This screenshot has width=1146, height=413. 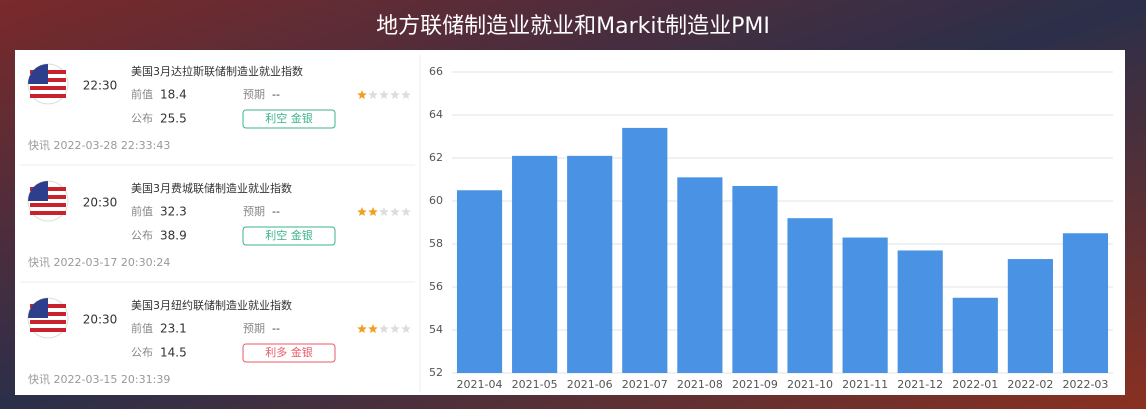 What do you see at coordinates (865, 384) in the screenshot?
I see `x-tick-label: 2021-11` at bounding box center [865, 384].